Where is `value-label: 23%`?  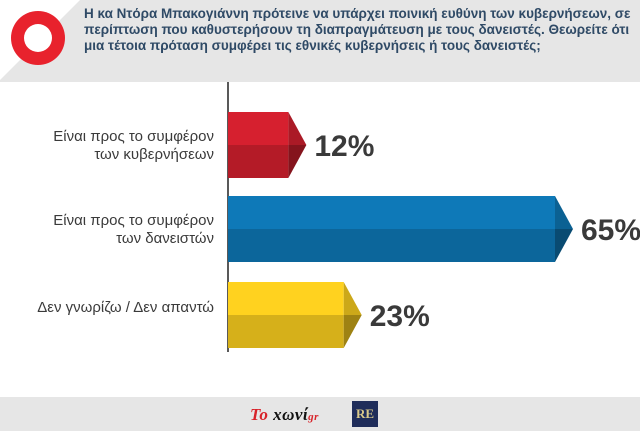 value-label: 23% is located at coordinates (400, 316).